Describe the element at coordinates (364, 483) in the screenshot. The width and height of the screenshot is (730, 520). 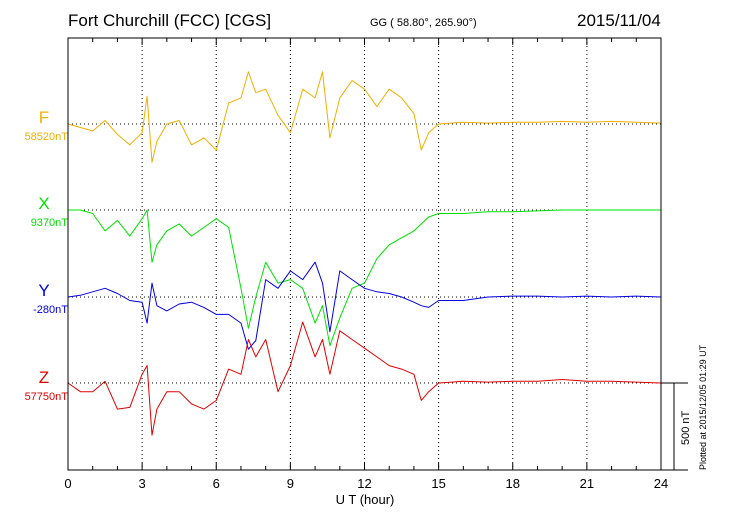
I see `x-tick-label: 12` at that location.